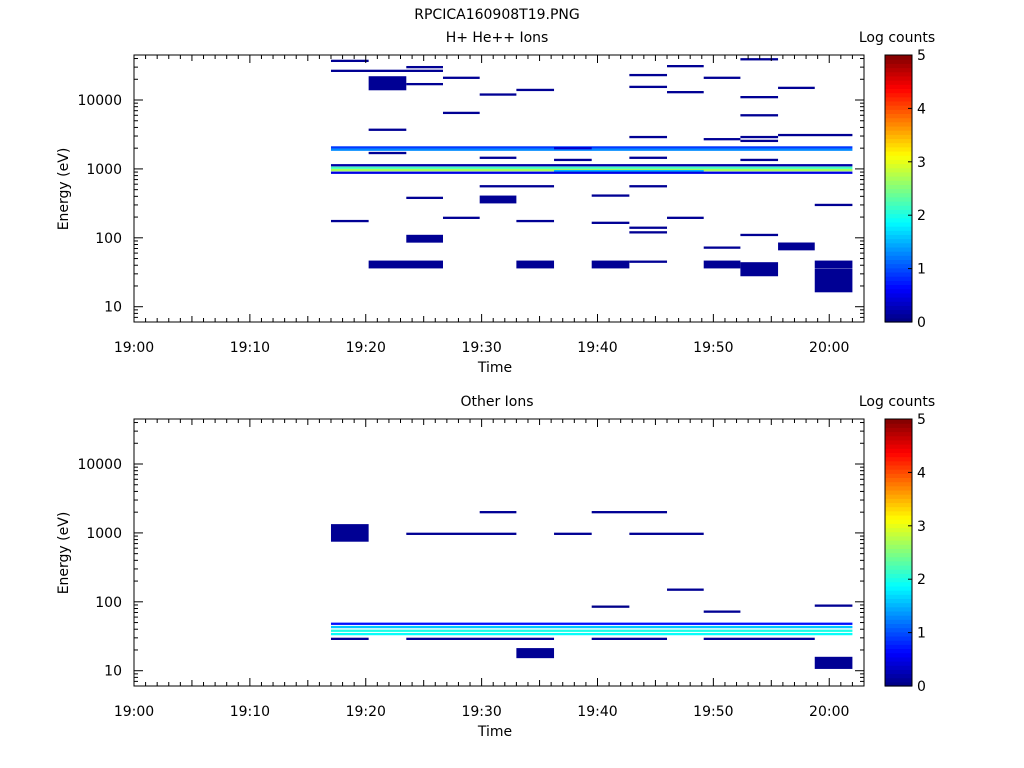 The height and width of the screenshot is (768, 1024). I want to click on x-tick-label: 19:40, so click(597, 712).